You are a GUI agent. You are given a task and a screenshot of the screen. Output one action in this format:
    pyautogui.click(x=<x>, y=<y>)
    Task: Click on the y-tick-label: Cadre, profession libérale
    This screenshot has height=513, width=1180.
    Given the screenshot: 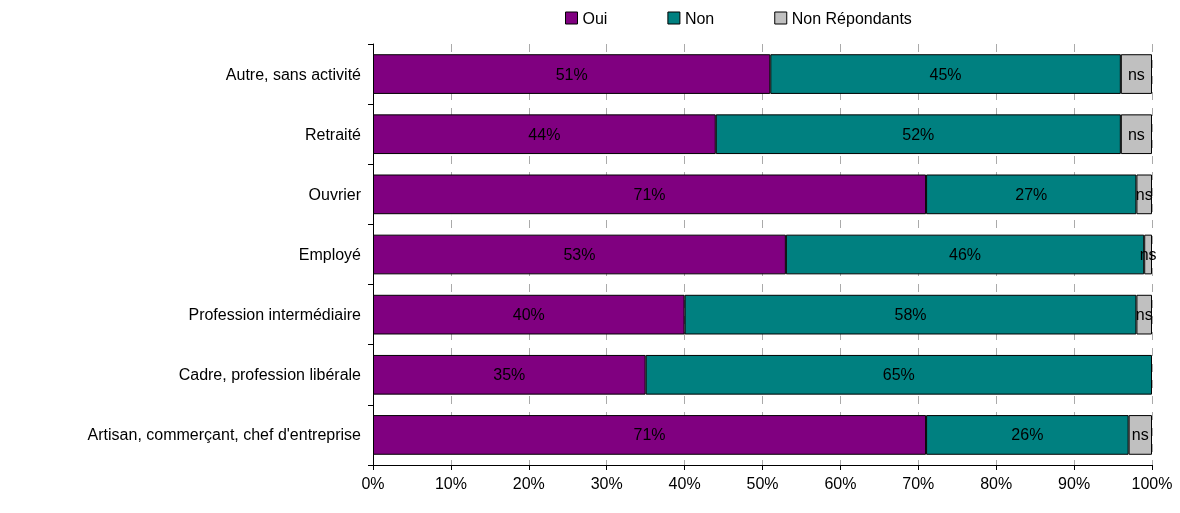 What is the action you would take?
    pyautogui.click(x=270, y=375)
    